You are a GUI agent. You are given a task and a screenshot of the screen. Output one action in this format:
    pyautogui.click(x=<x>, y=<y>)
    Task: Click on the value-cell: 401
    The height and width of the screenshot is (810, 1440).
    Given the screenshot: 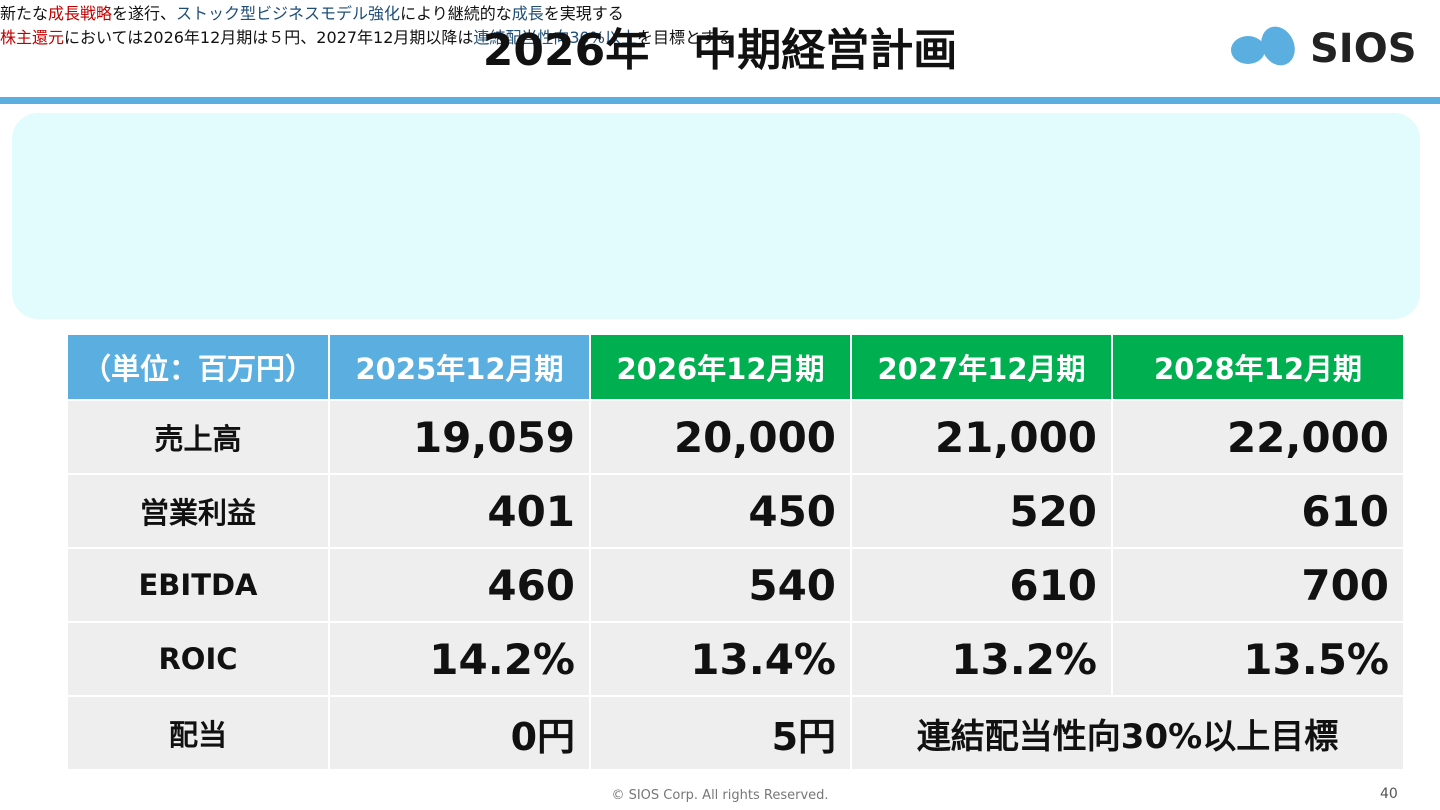 What is the action you would take?
    pyautogui.click(x=460, y=511)
    